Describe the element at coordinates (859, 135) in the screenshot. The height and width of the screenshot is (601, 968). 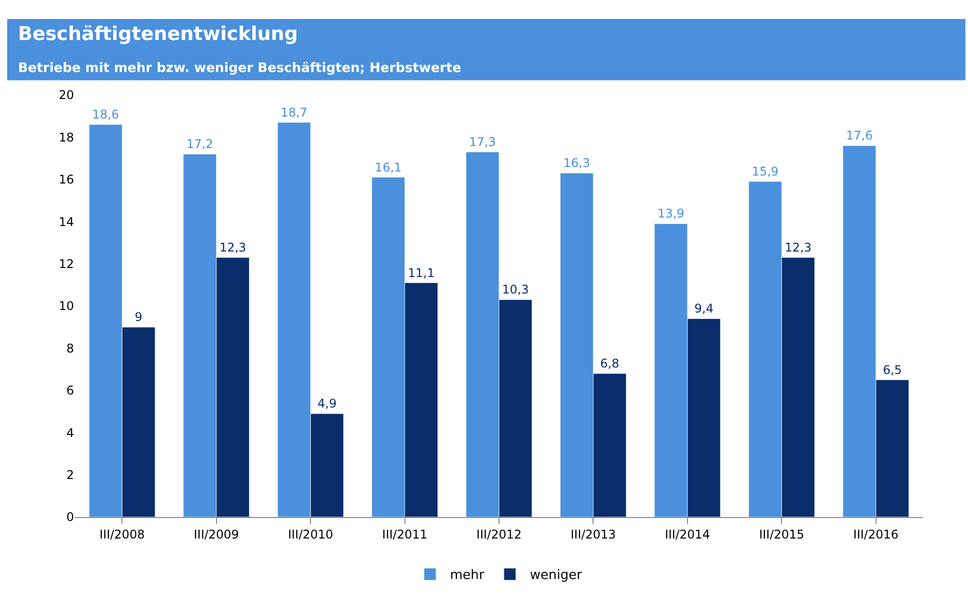
I see `data-label: 17,6` at that location.